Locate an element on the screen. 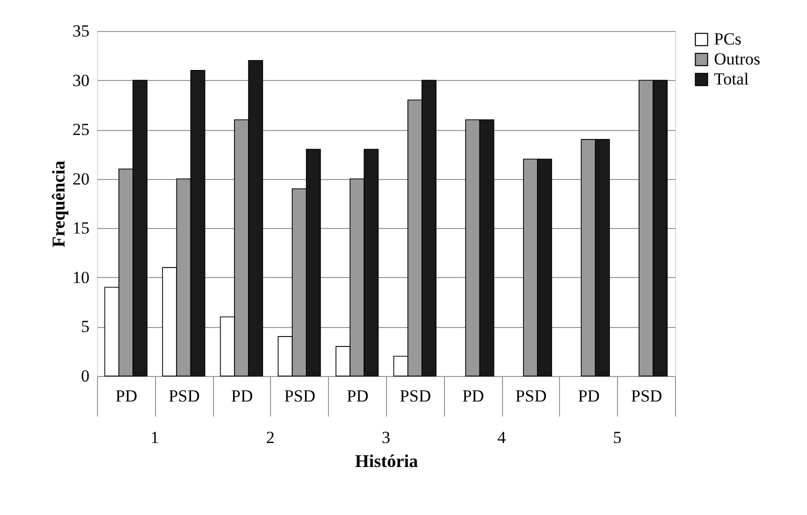 This screenshot has height=515, width=807. text: 1 is located at coordinates (155, 437).